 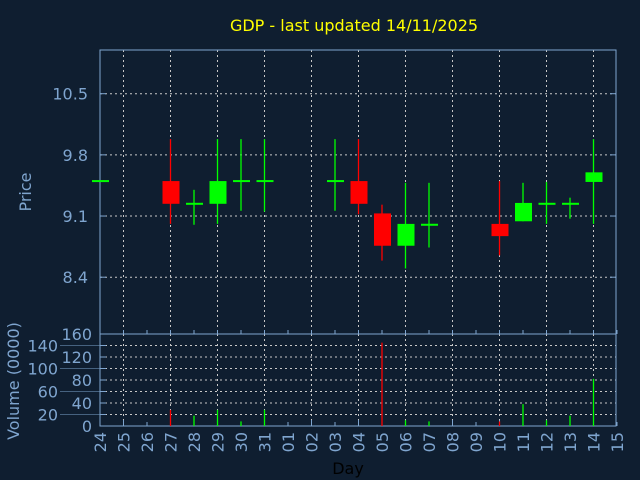 What do you see at coordinates (476, 442) in the screenshot?
I see `x-tick-label: 09` at bounding box center [476, 442].